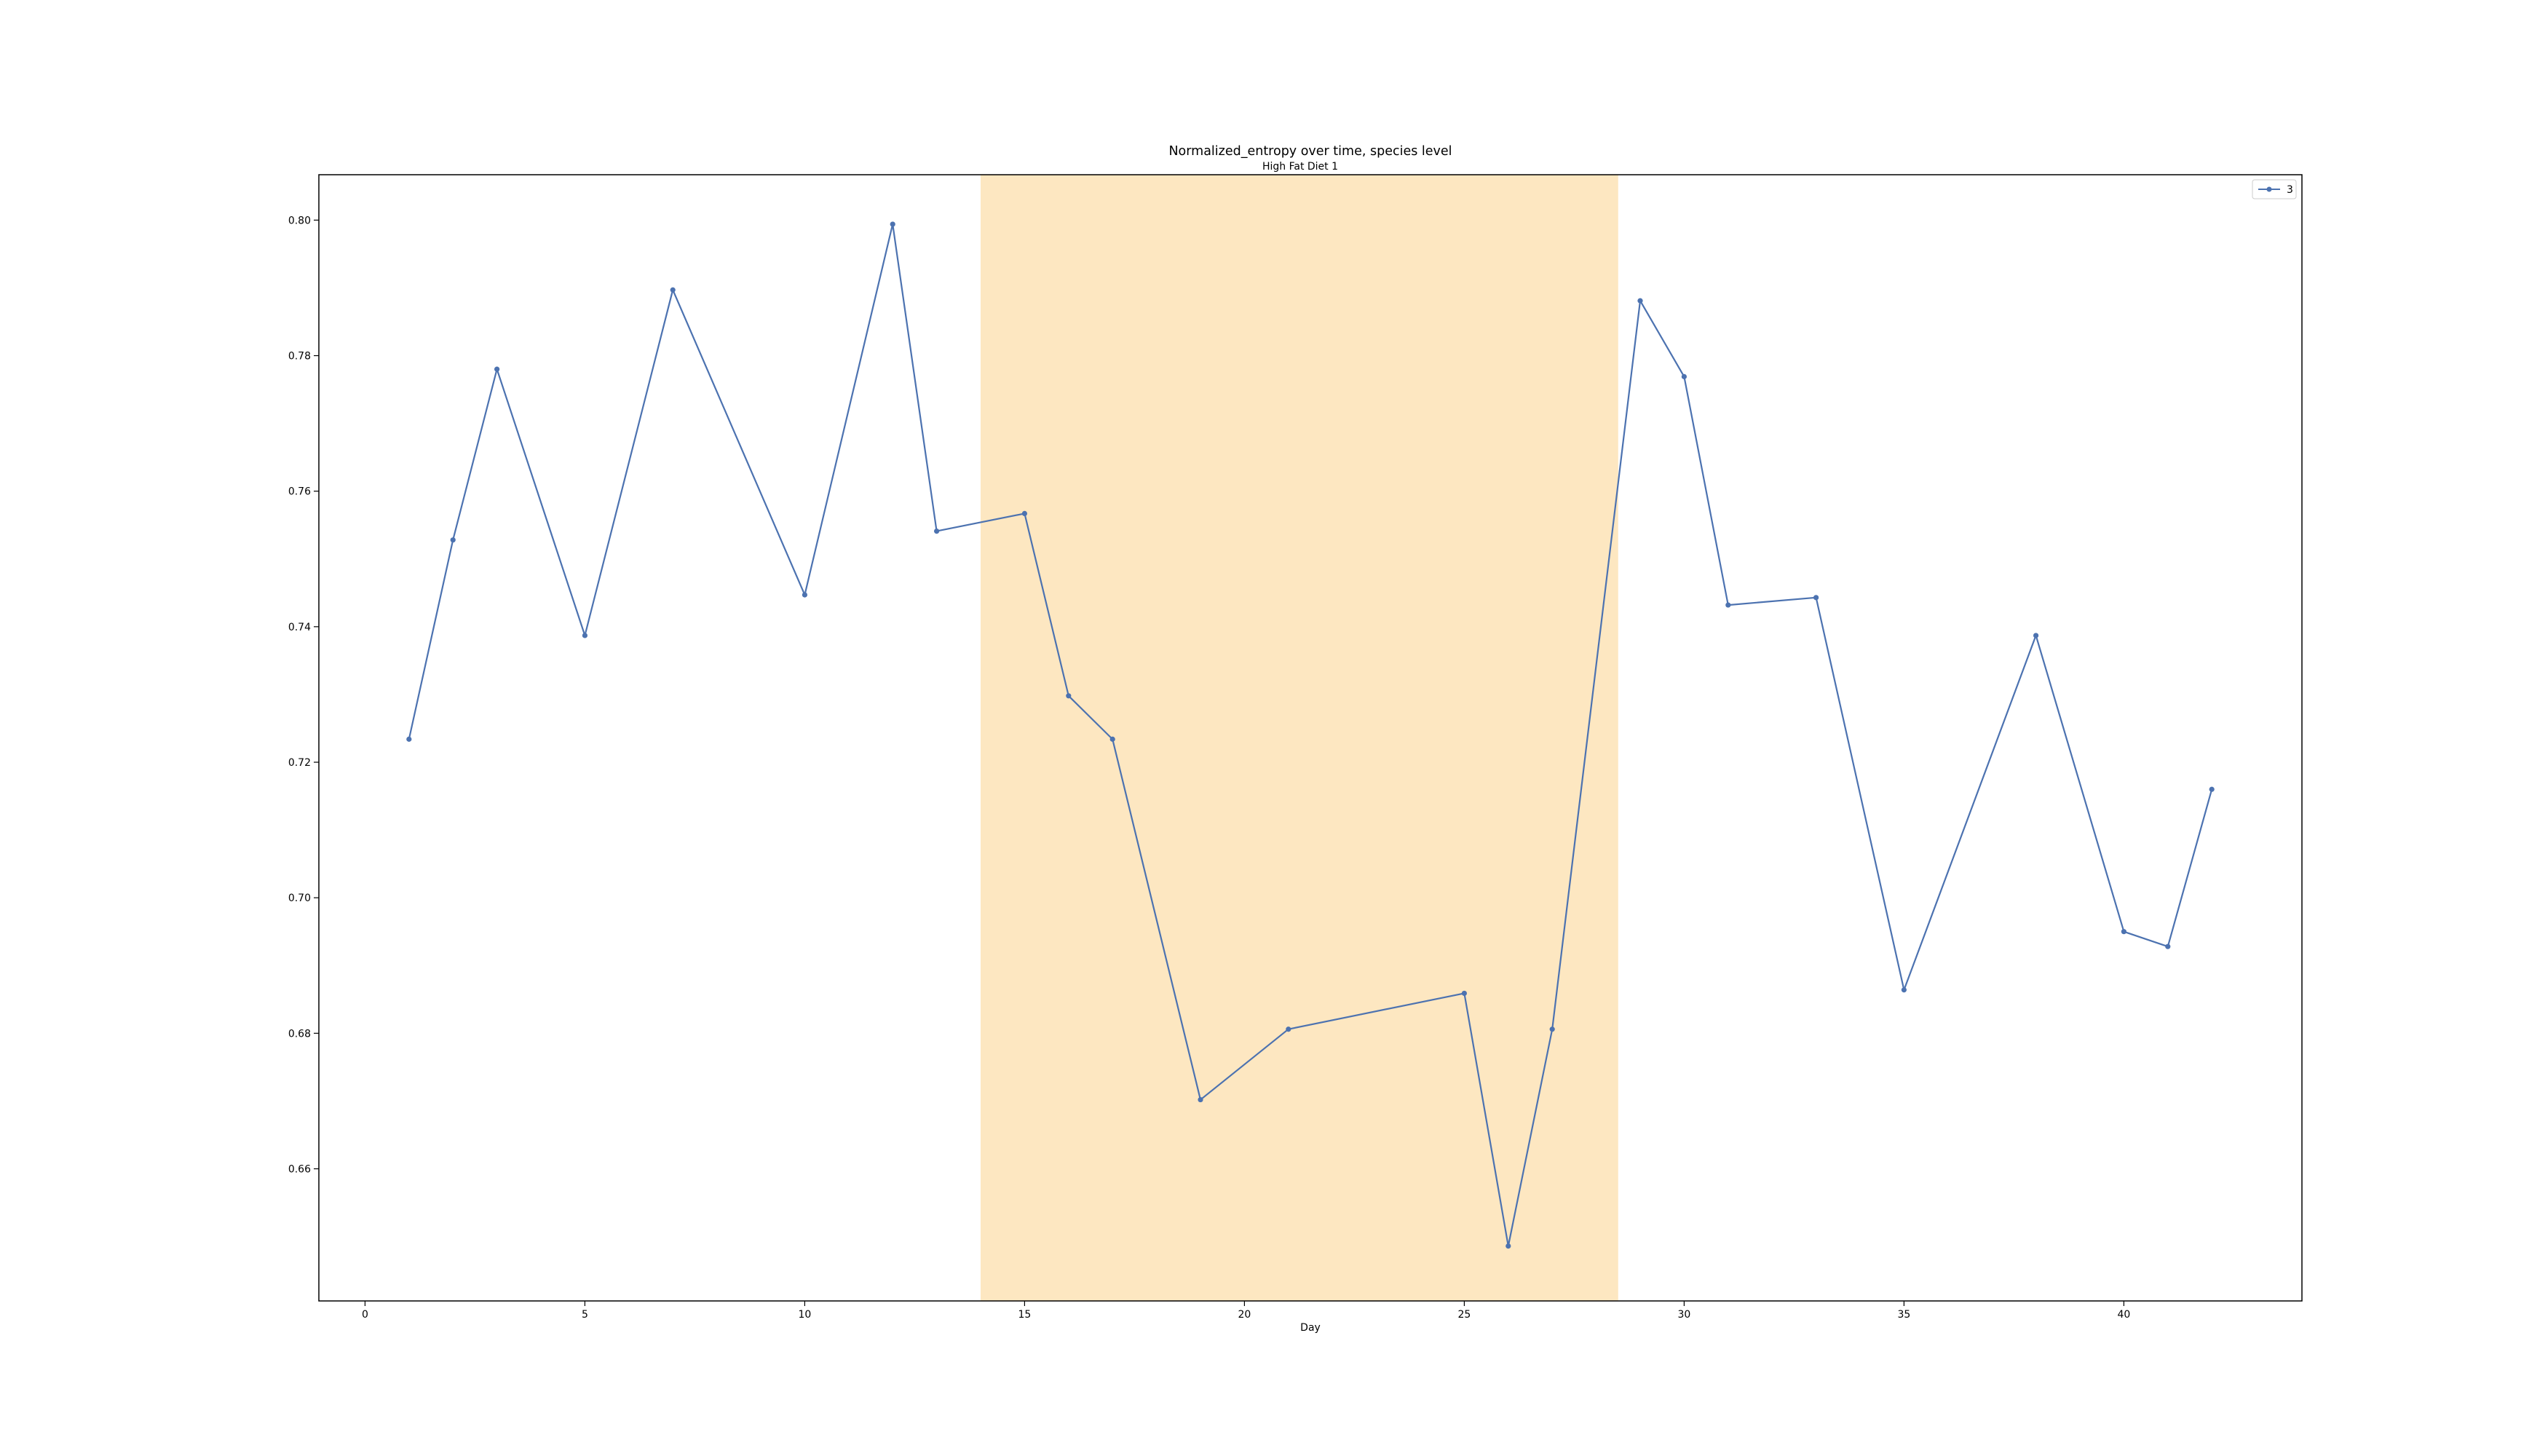 This screenshot has height=1456, width=2548. I want to click on y-tick-label: 0.70, so click(299, 898).